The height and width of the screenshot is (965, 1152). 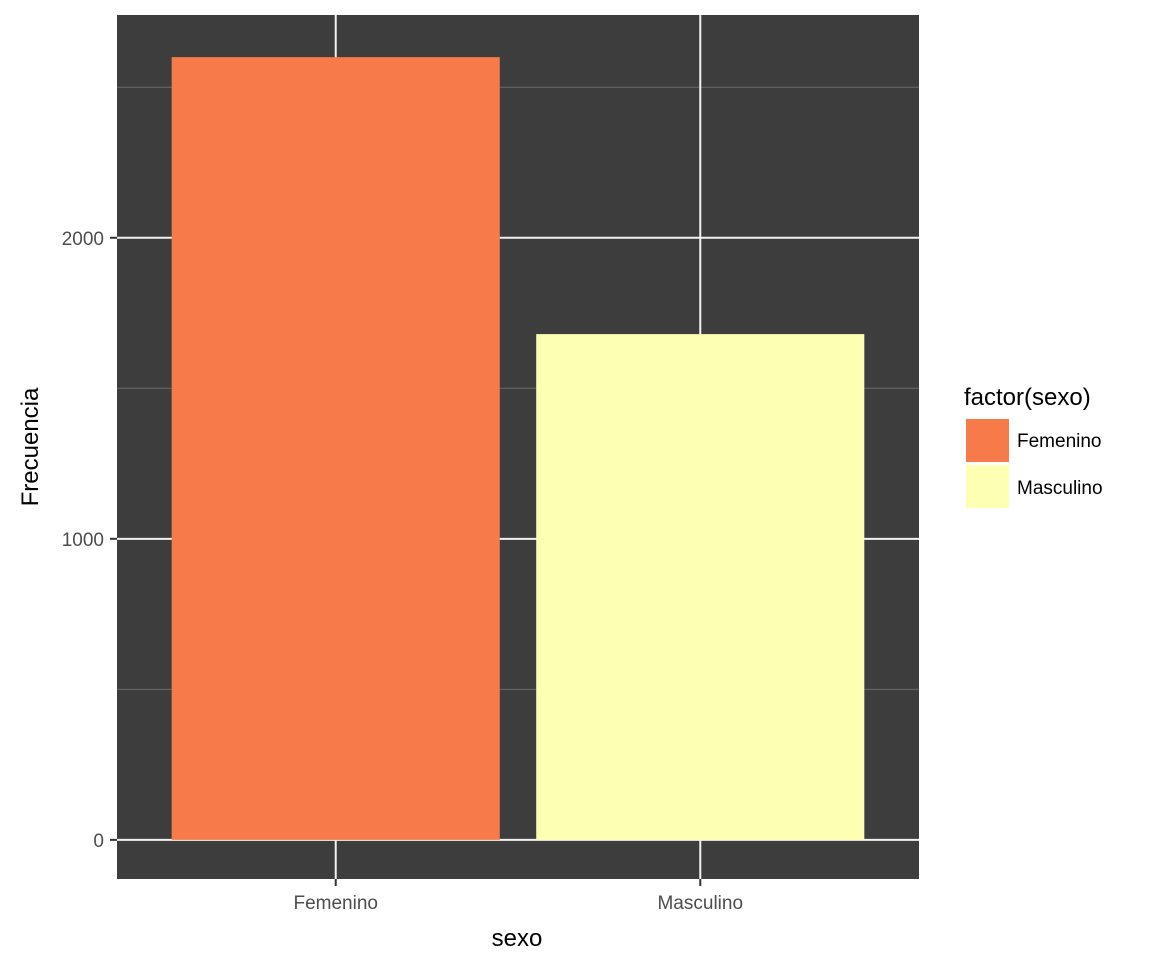 I want to click on x-axis-title: sexo, so click(x=517, y=938).